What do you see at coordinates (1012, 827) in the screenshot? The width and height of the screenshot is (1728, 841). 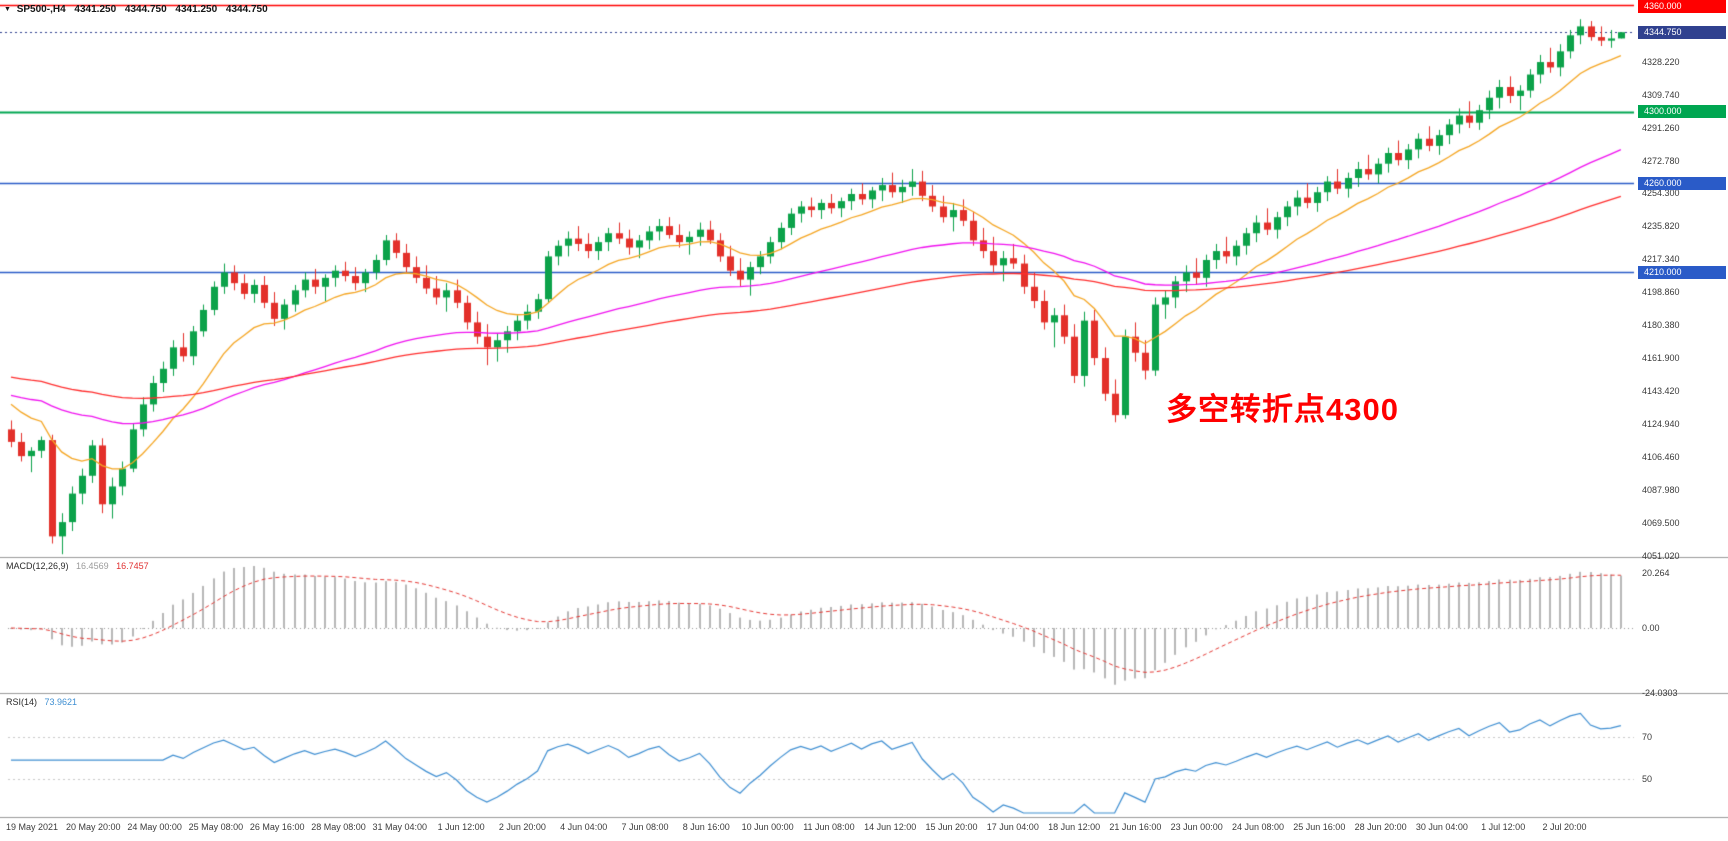 I see `time-axis-label: 17 Jun 04:00` at bounding box center [1012, 827].